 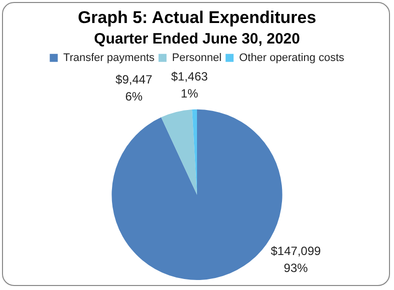 I want to click on data-label: $9,447 6%, so click(x=134, y=88).